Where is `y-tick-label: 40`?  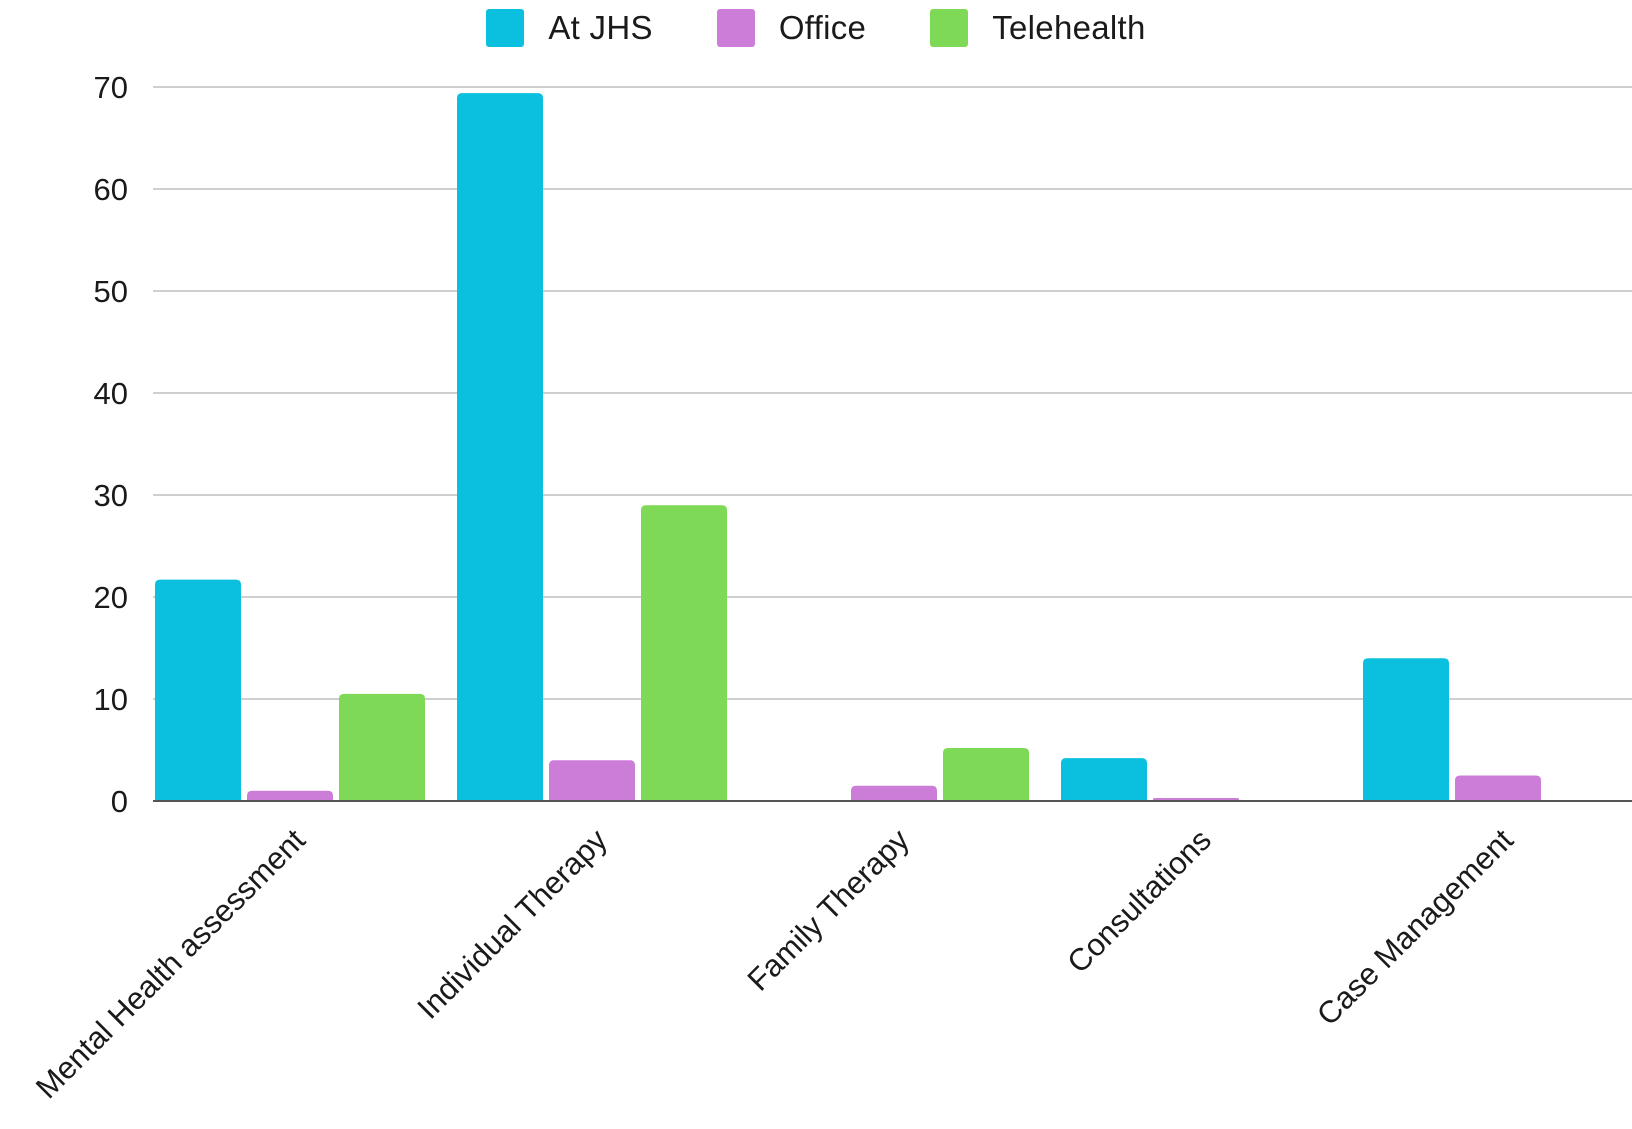
y-tick-label: 40 is located at coordinates (111, 393).